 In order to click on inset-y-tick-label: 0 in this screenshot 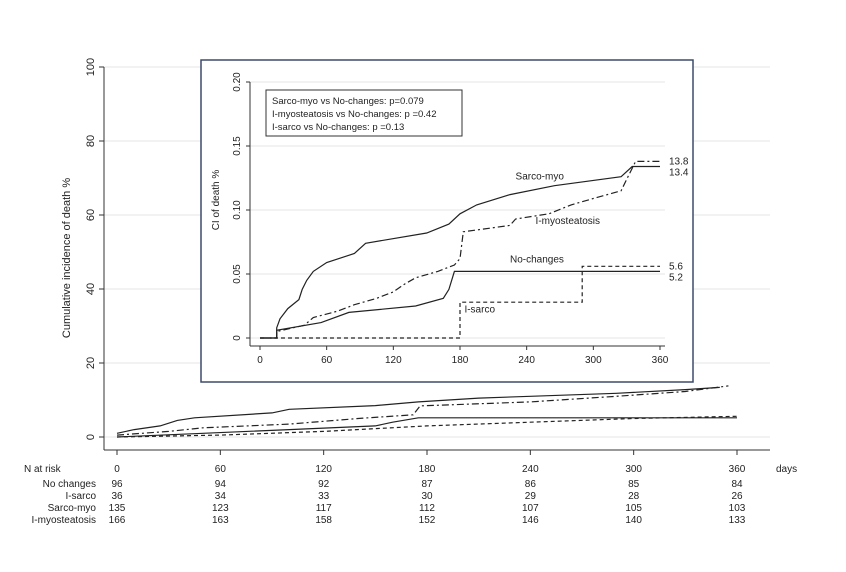, I will do `click(237, 338)`.